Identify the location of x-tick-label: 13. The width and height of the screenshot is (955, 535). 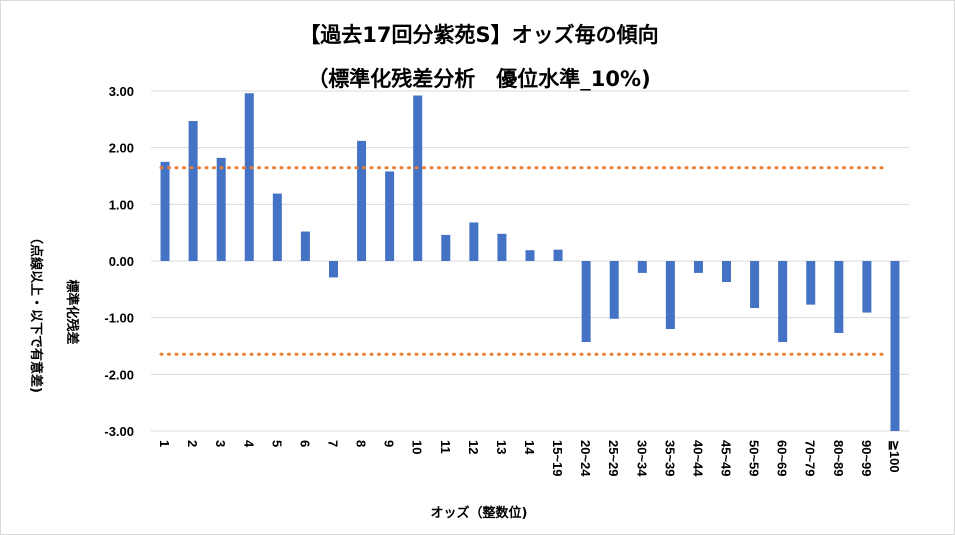
(501, 447).